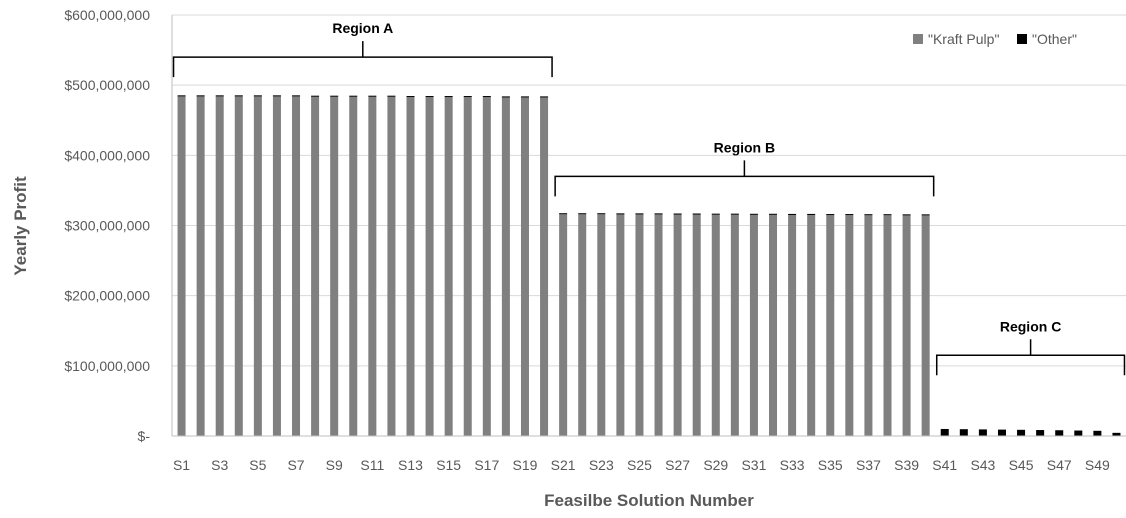 The width and height of the screenshot is (1126, 518). I want to click on x-tick-label: S13, so click(410, 465).